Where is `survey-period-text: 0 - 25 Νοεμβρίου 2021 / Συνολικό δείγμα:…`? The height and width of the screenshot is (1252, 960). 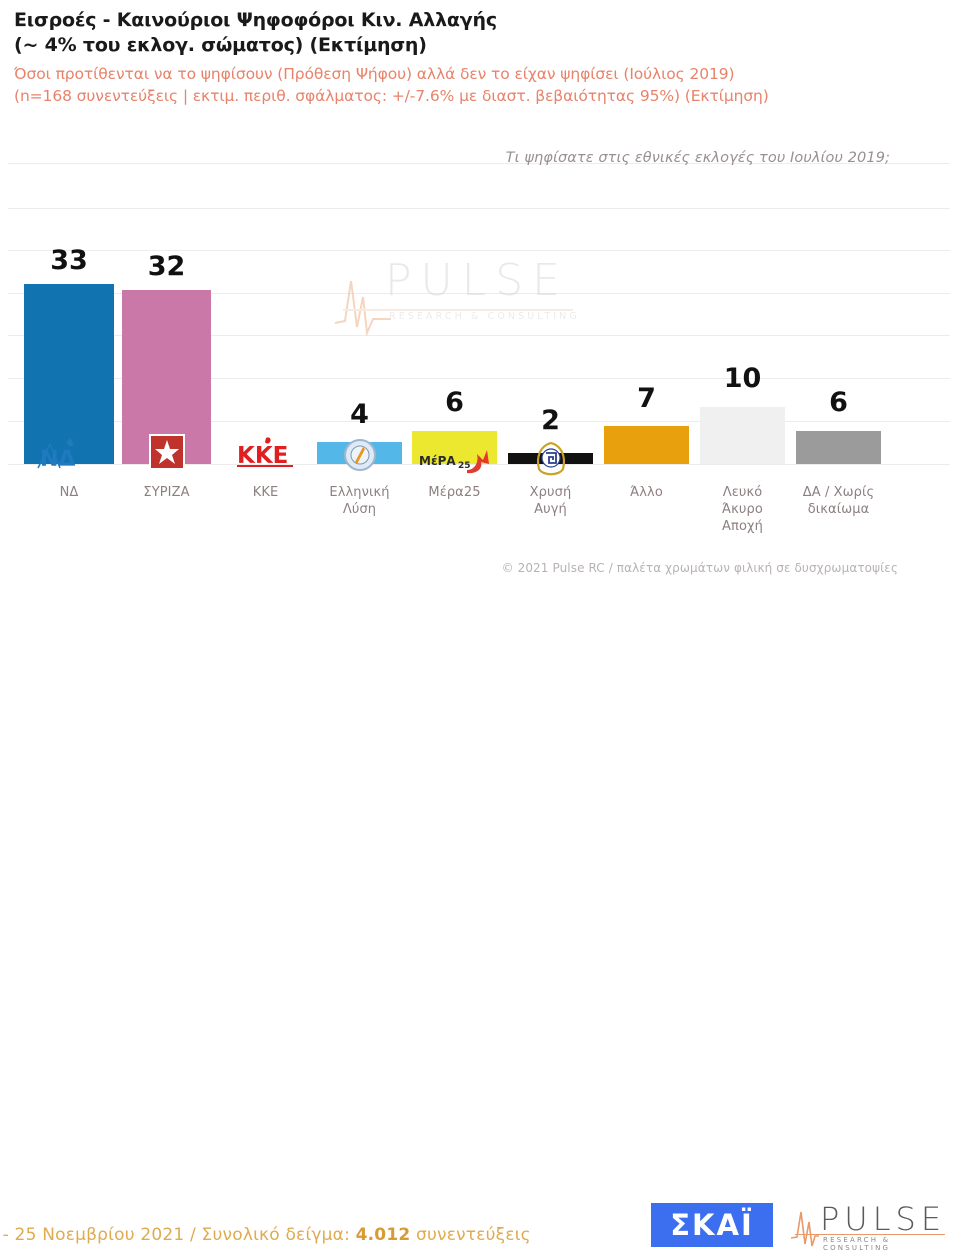
survey-period-text: 0 - 25 Νοεμβρίου 2021 / Συνολικό δείγμα:… is located at coordinates (265, 1235).